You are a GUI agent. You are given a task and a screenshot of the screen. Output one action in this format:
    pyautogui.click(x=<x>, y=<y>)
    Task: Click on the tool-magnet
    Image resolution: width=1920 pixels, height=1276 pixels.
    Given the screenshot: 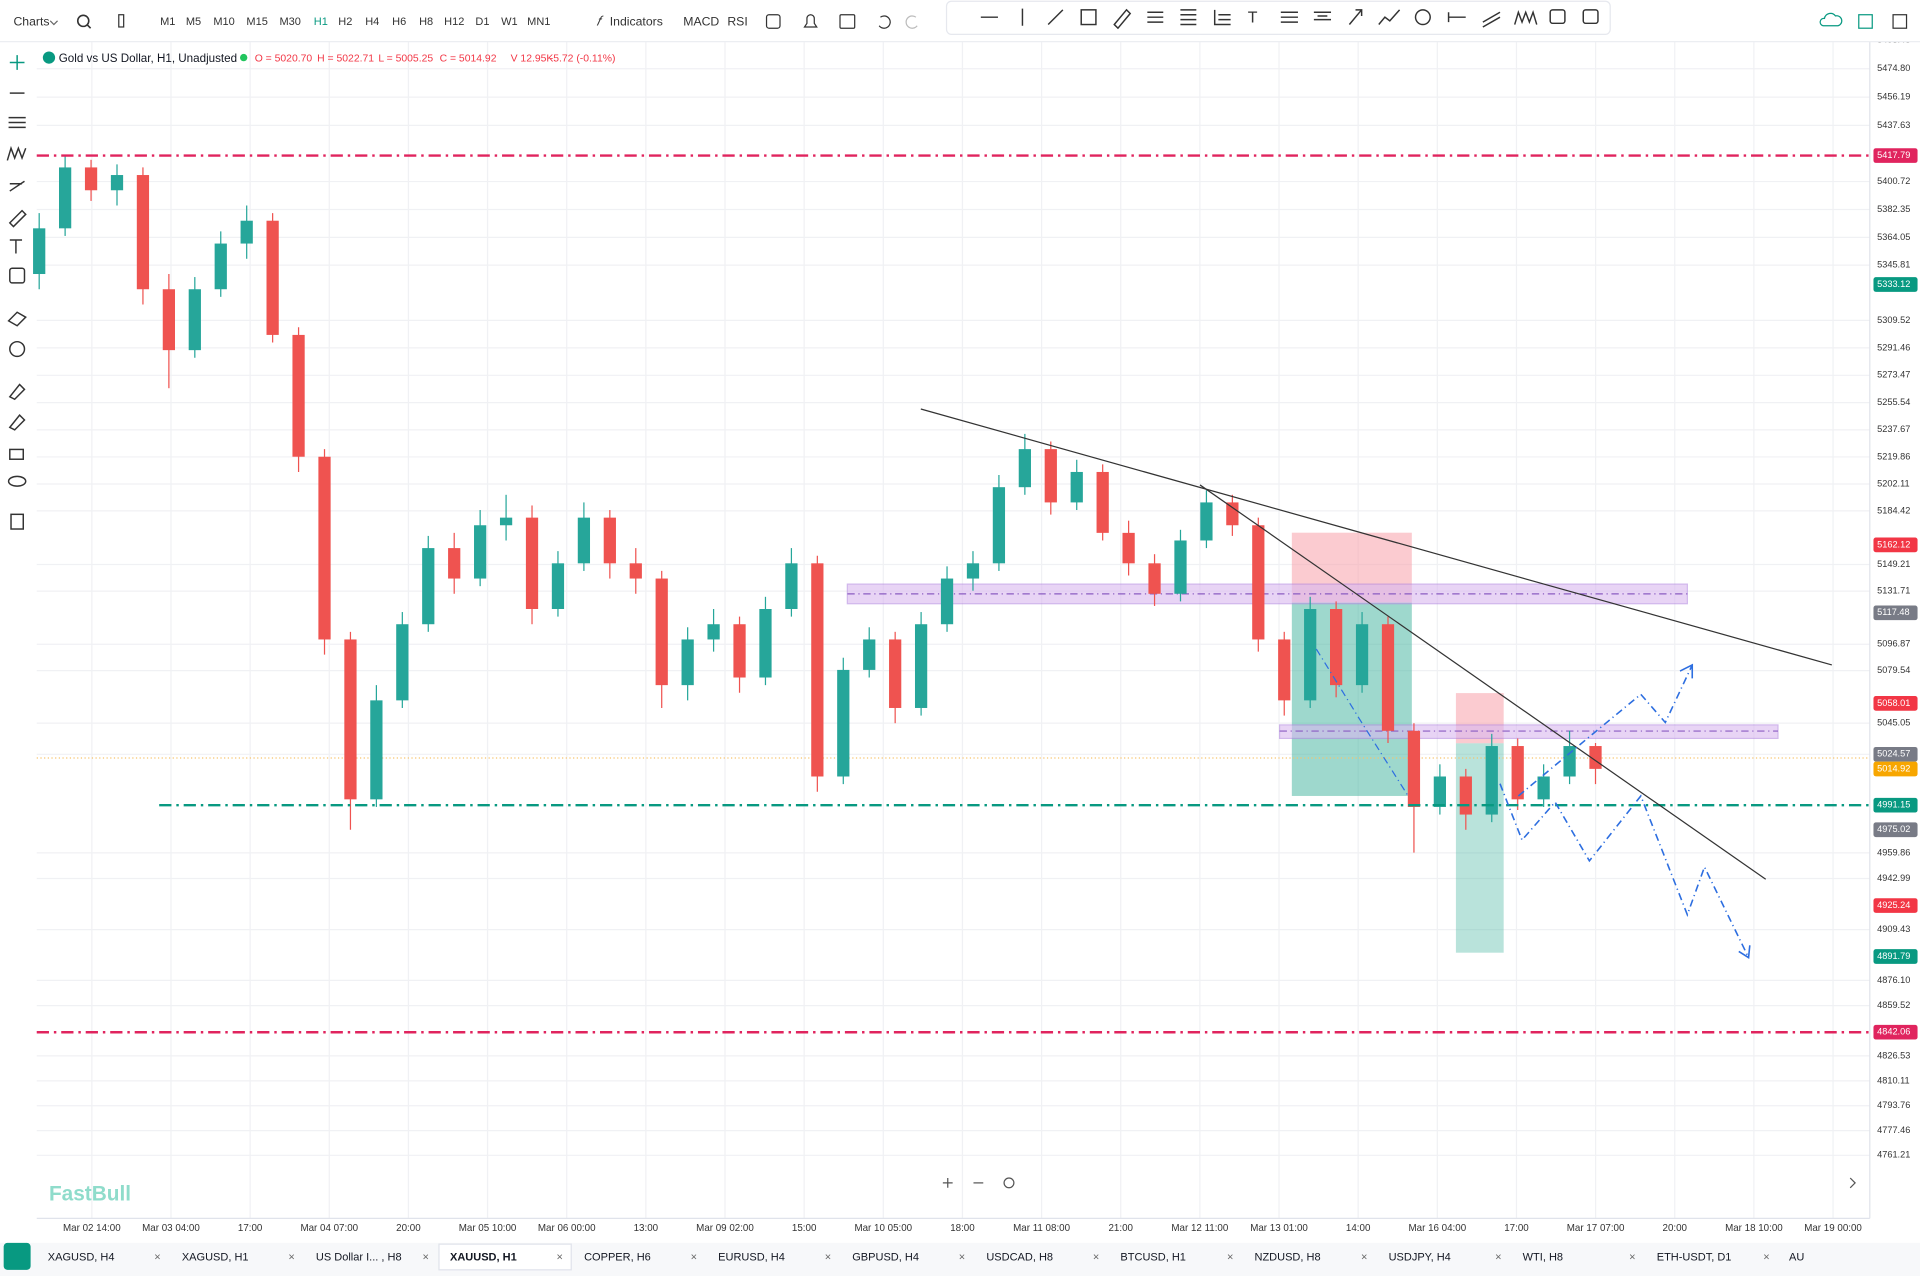 What is the action you would take?
    pyautogui.click(x=17, y=392)
    